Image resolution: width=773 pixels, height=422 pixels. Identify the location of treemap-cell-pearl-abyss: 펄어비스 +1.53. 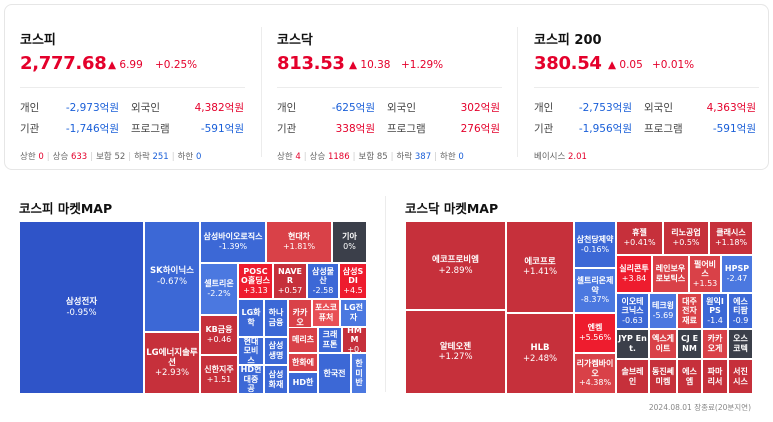
(705, 274).